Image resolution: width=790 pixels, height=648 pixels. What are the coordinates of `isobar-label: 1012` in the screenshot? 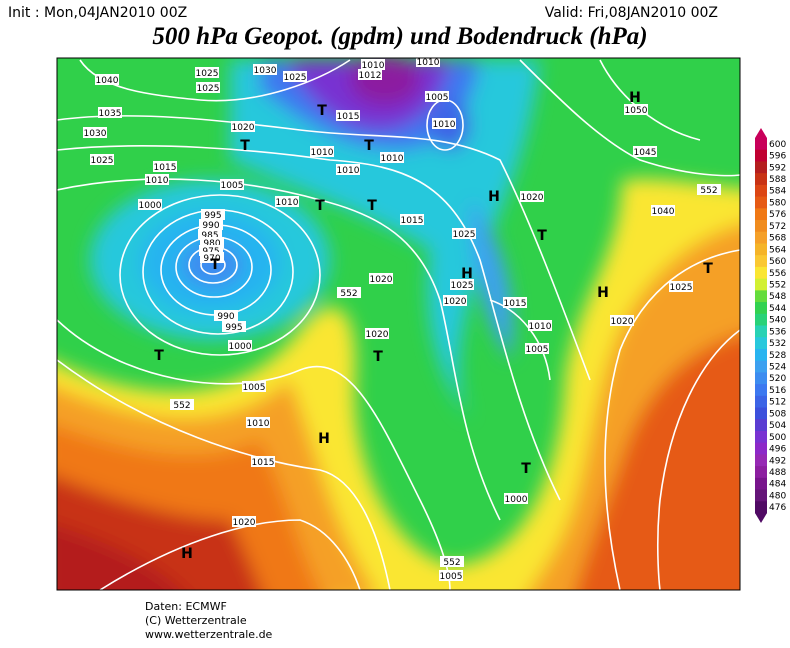 It's located at (370, 76).